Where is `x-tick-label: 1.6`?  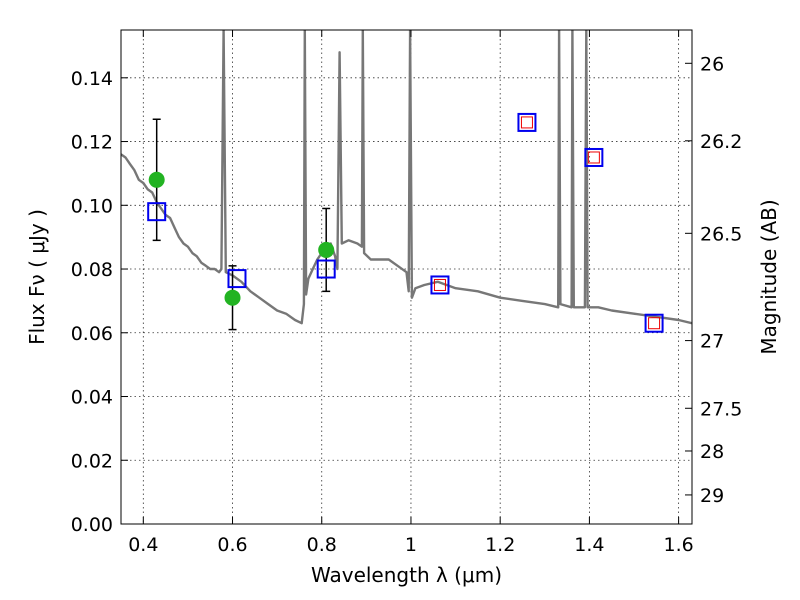 x-tick-label: 1.6 is located at coordinates (679, 545).